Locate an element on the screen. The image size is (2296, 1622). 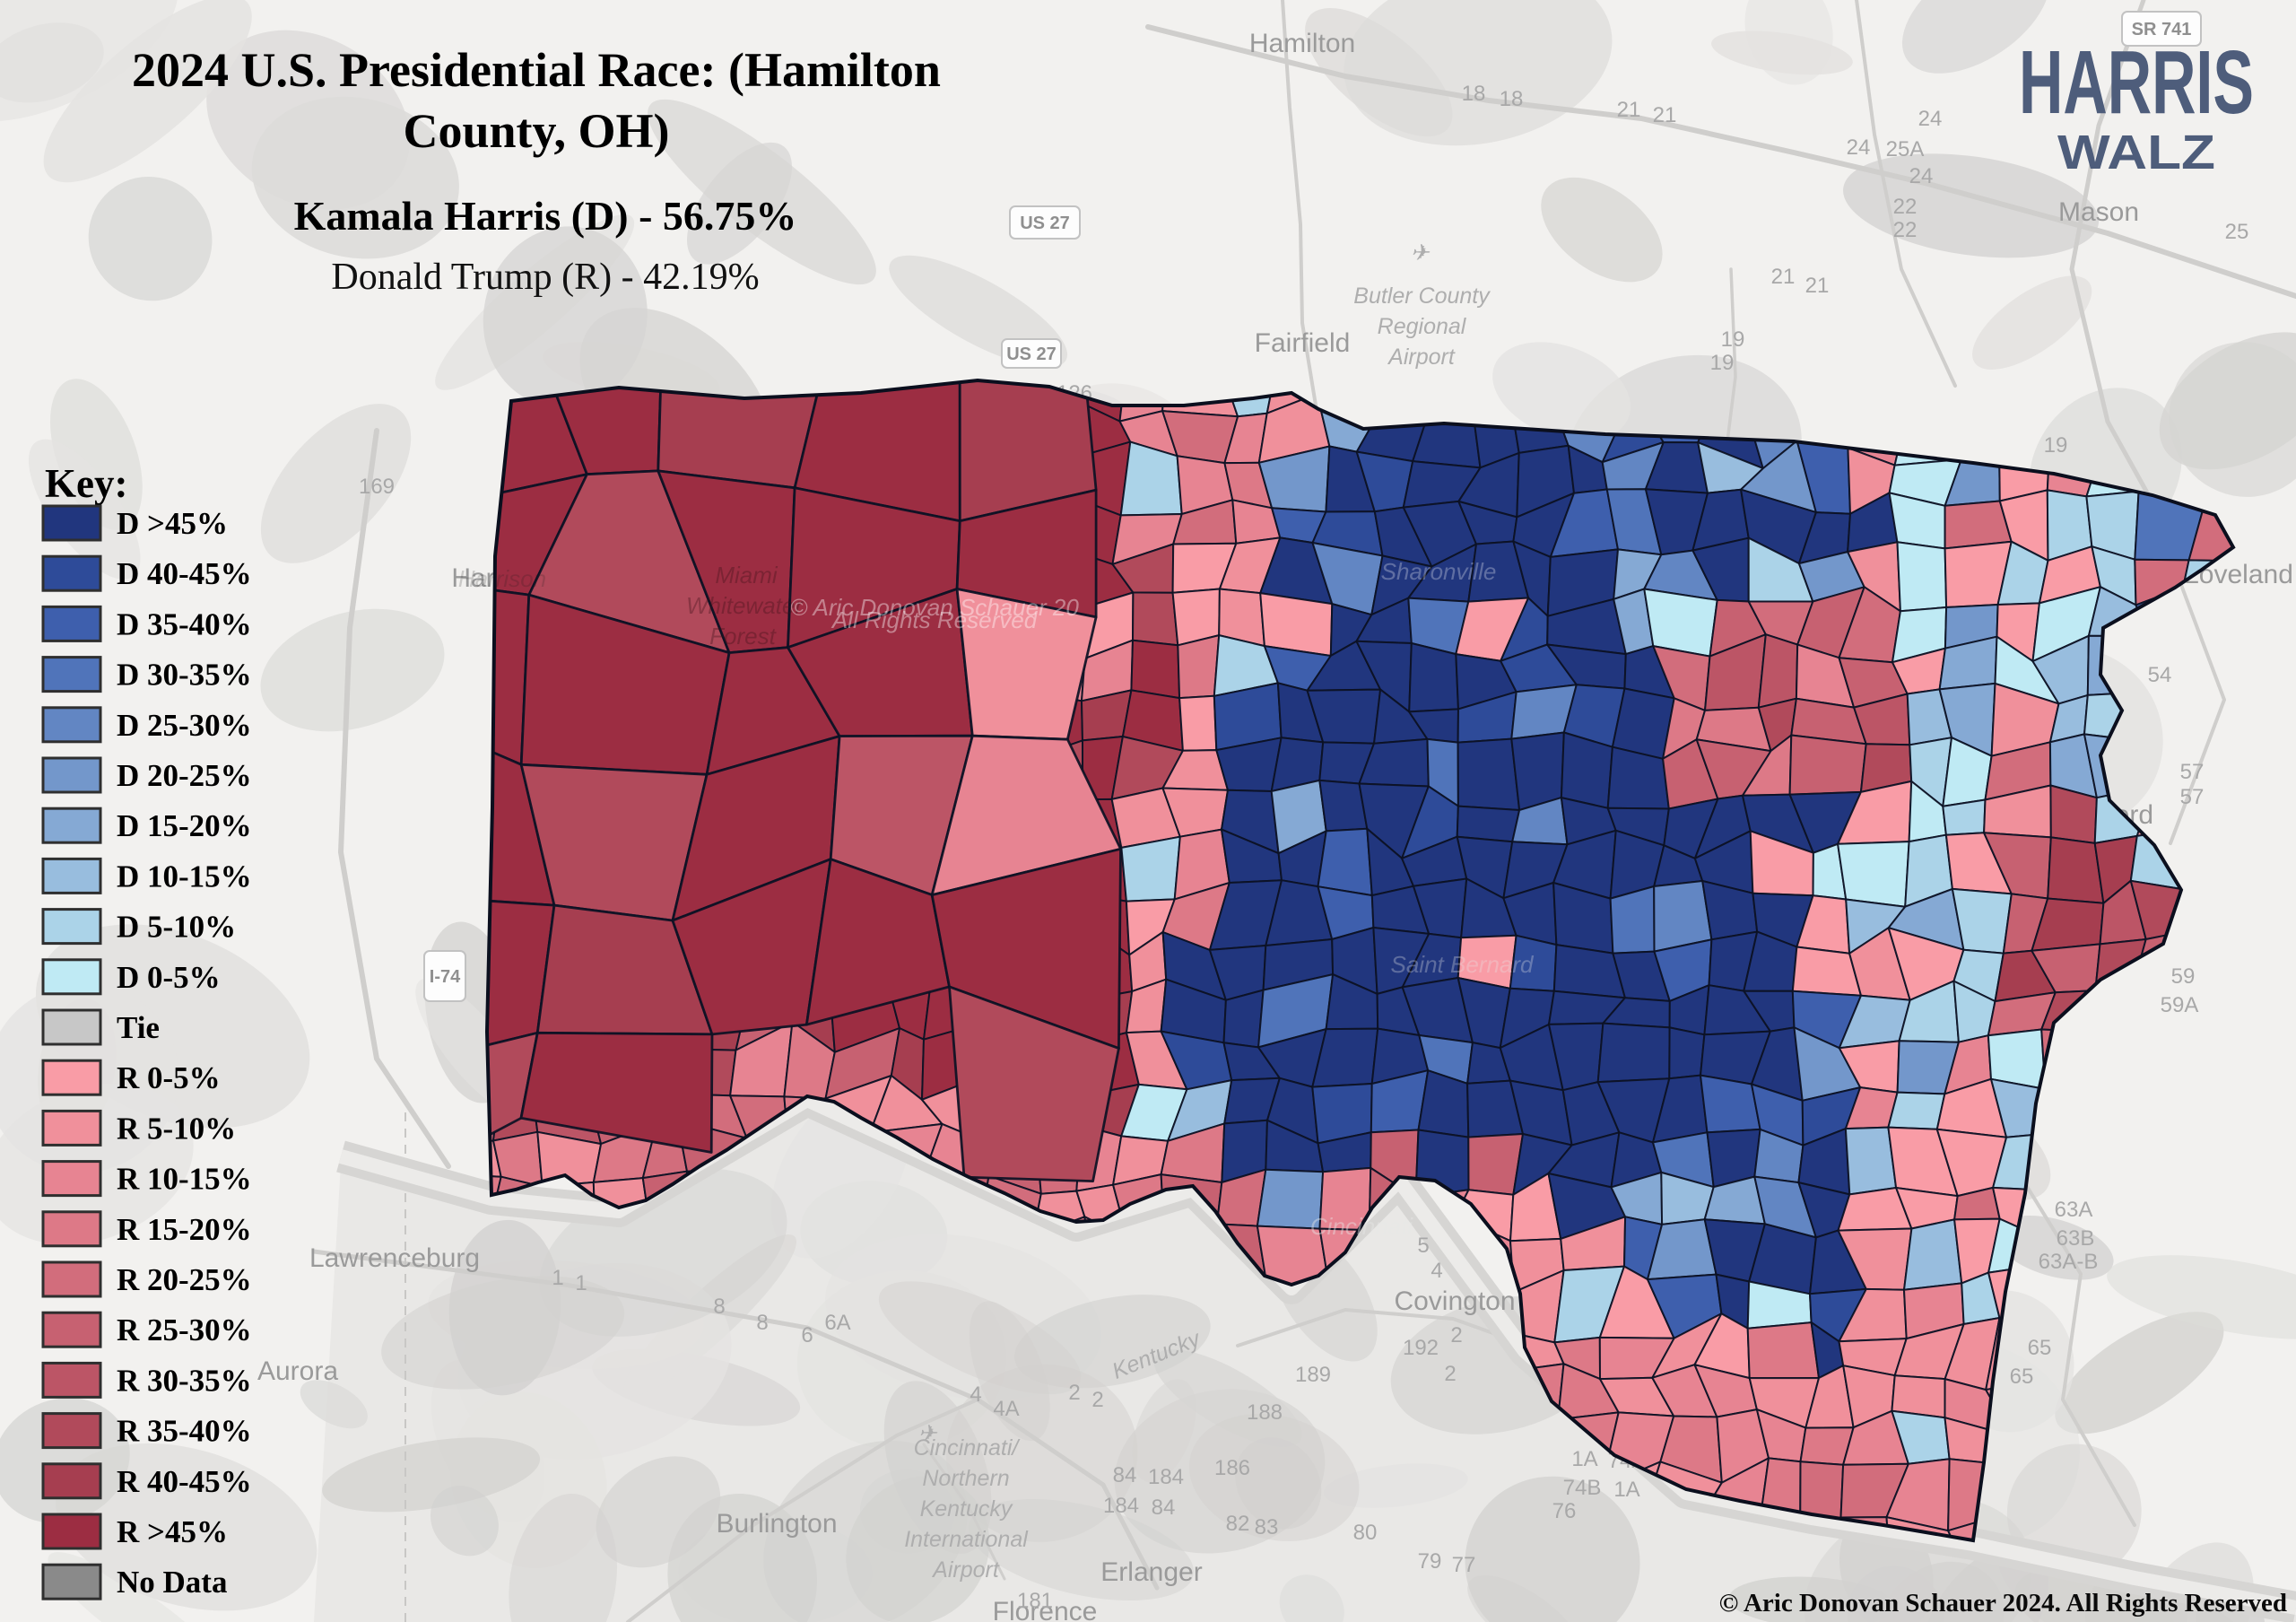
legend-item: D 25-30% is located at coordinates (146, 725).